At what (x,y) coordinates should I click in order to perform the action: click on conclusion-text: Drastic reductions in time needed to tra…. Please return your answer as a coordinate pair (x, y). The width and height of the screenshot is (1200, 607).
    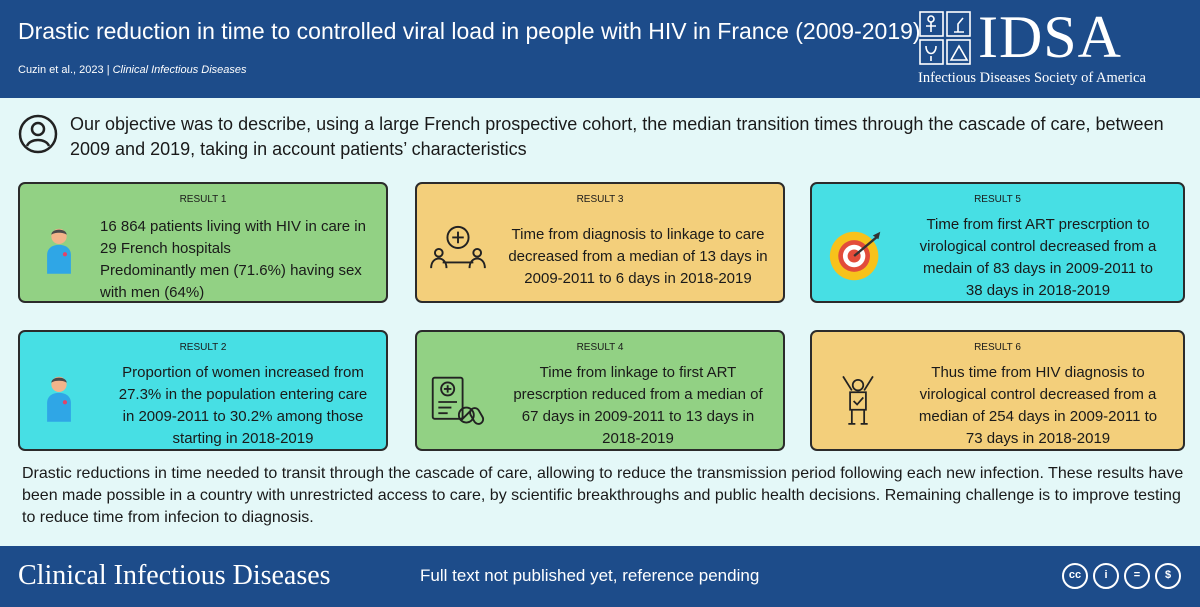
    Looking at the image, I should click on (603, 495).